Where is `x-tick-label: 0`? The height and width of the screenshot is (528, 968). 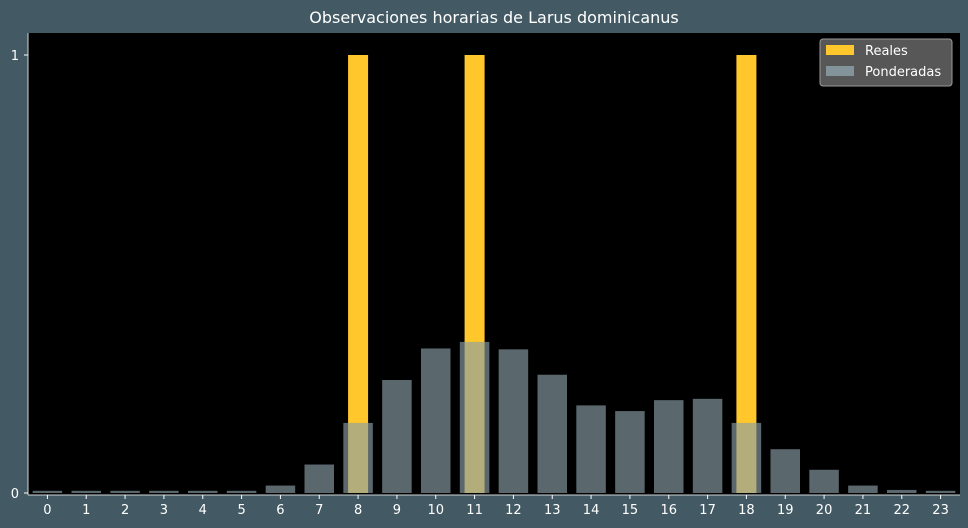
x-tick-label: 0 is located at coordinates (47, 510).